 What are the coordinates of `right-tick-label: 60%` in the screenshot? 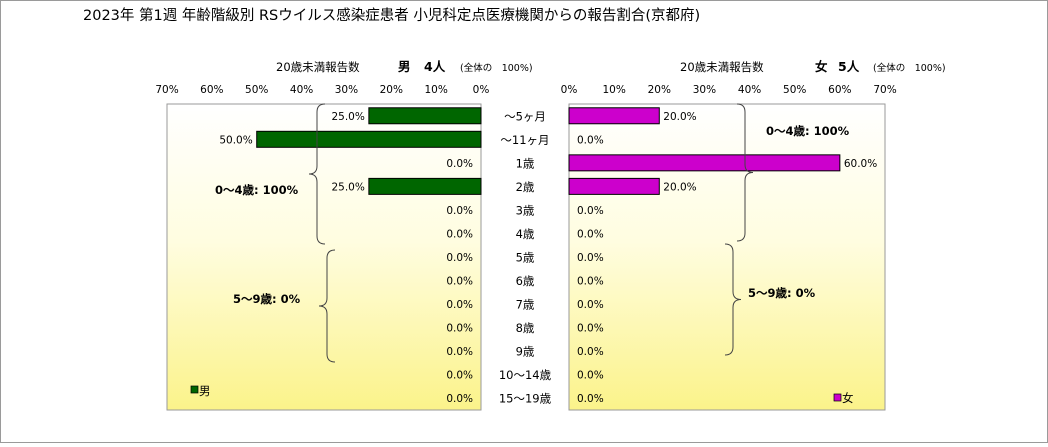 It's located at (839, 90).